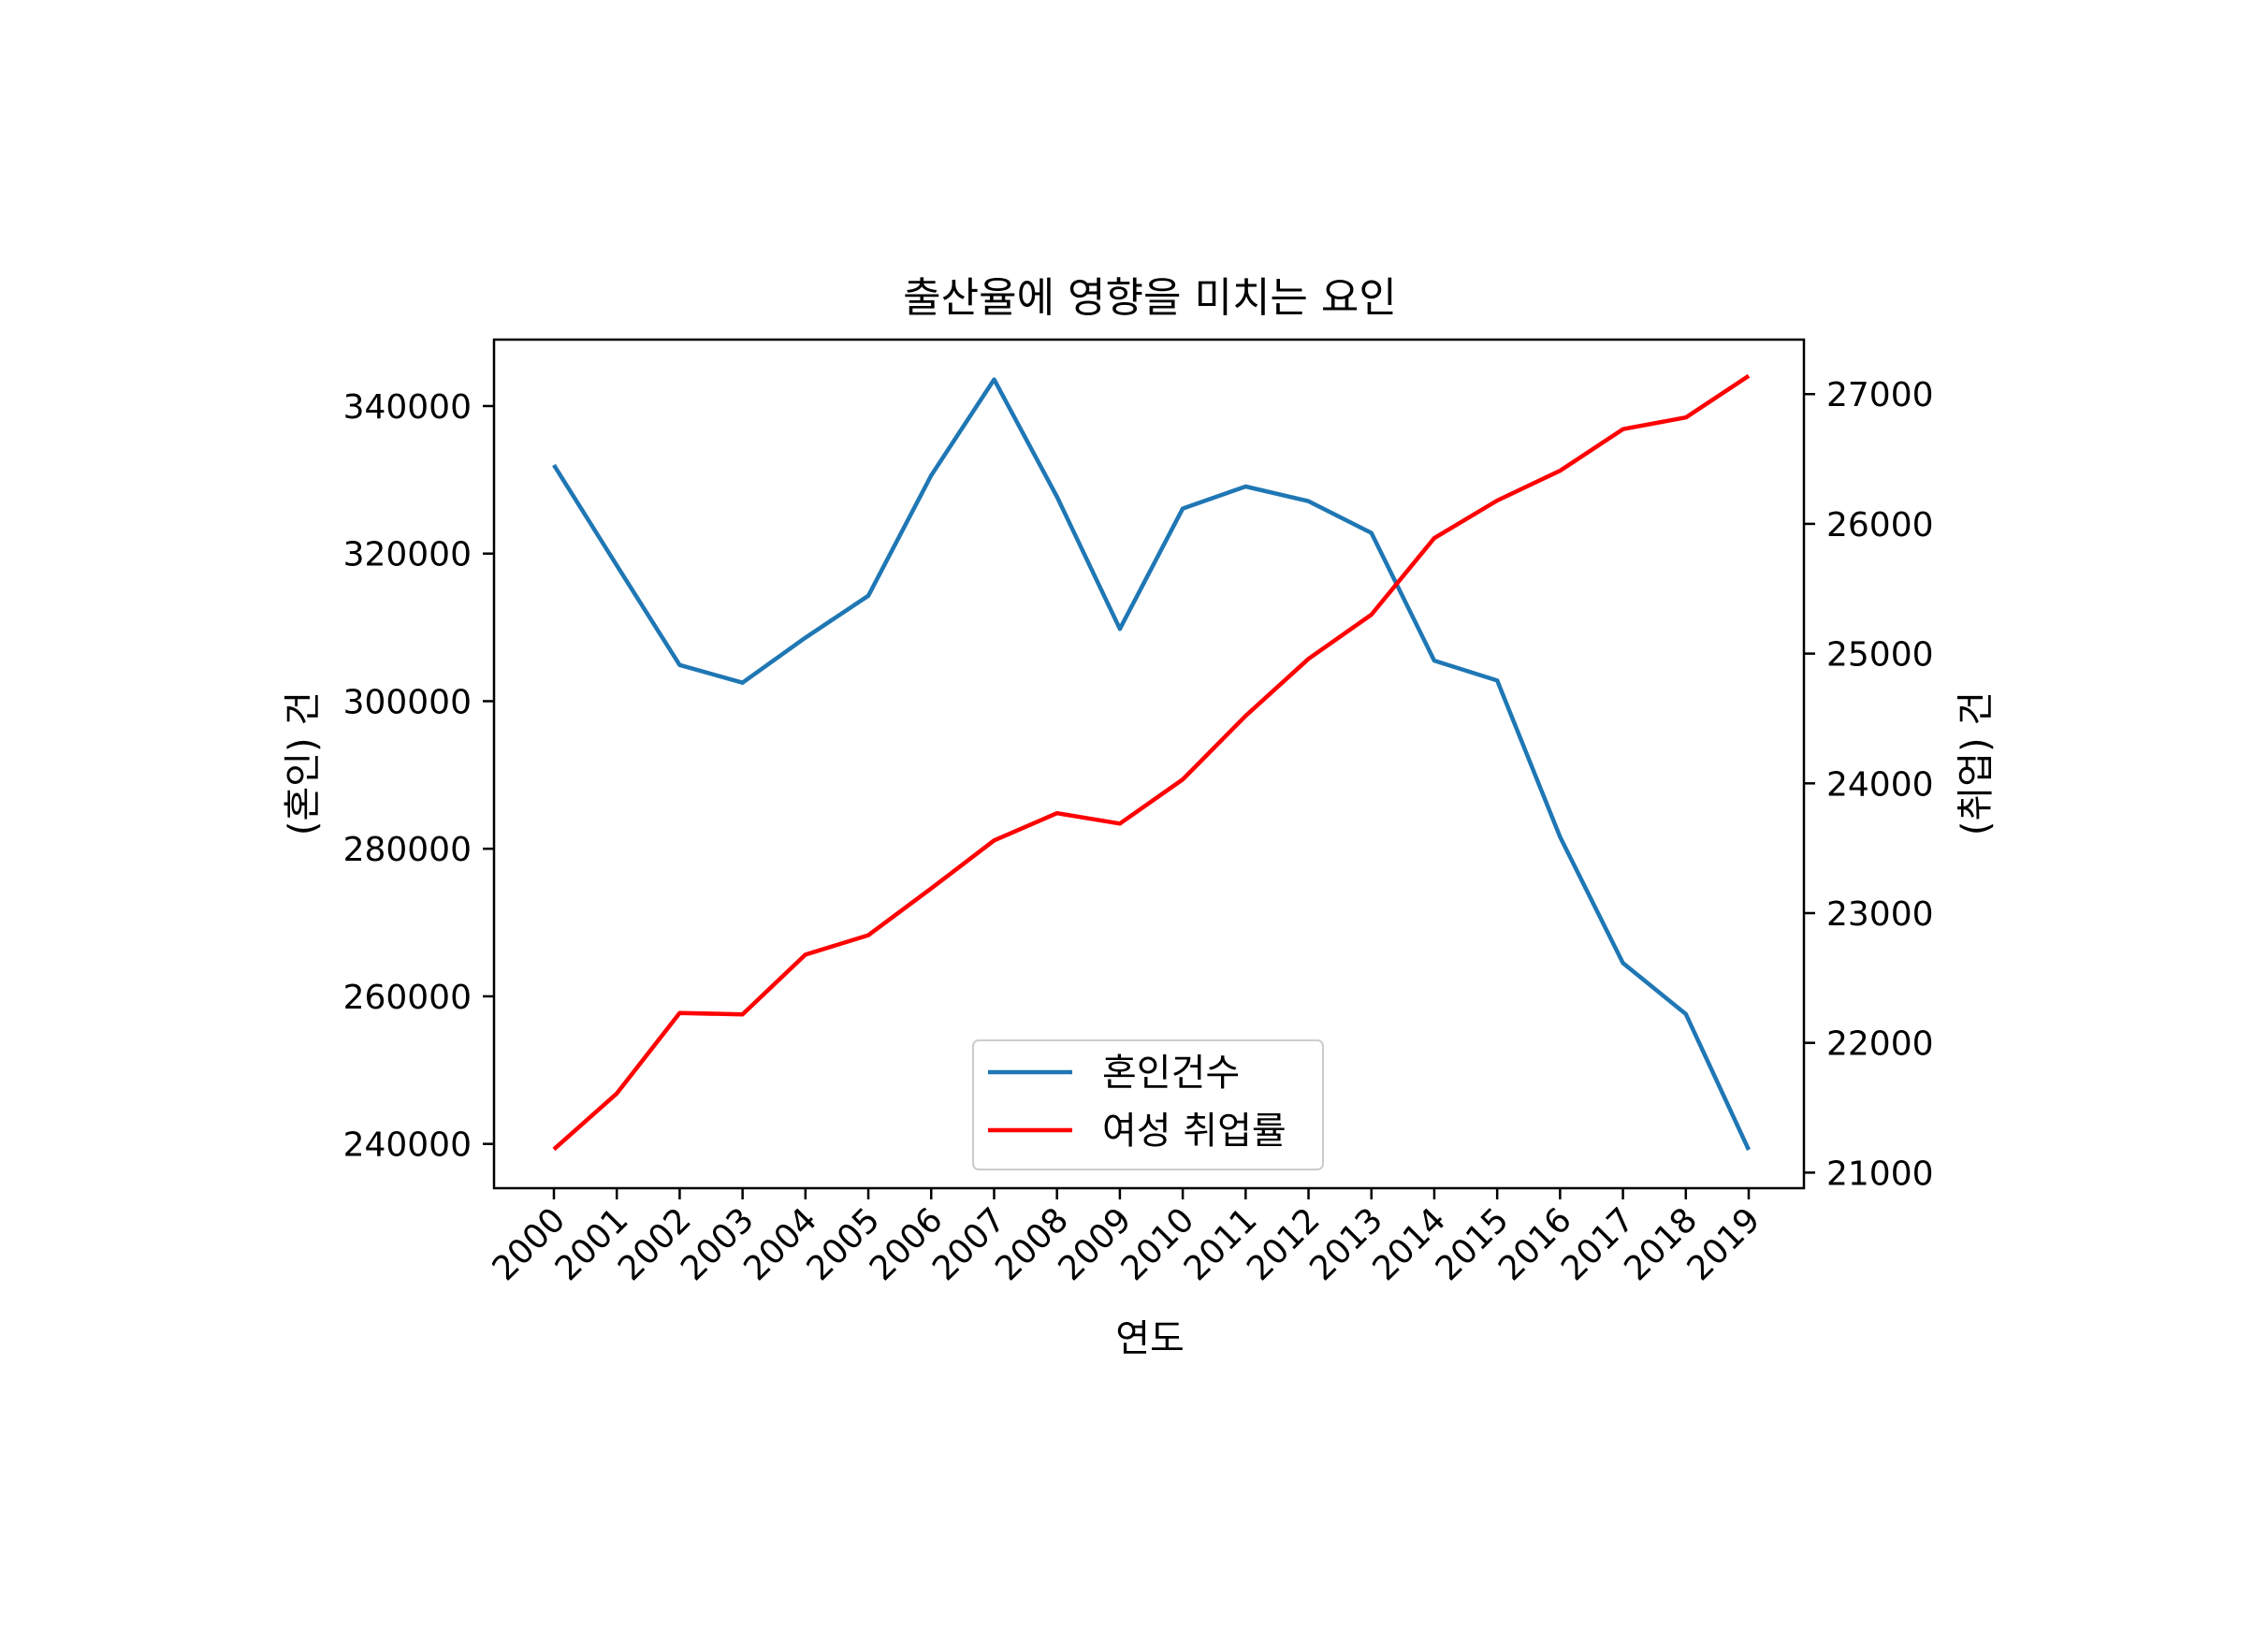 Image resolution: width=2268 pixels, height=1641 pixels. What do you see at coordinates (1880, 915) in the screenshot?
I see `right-tick-label: 23000` at bounding box center [1880, 915].